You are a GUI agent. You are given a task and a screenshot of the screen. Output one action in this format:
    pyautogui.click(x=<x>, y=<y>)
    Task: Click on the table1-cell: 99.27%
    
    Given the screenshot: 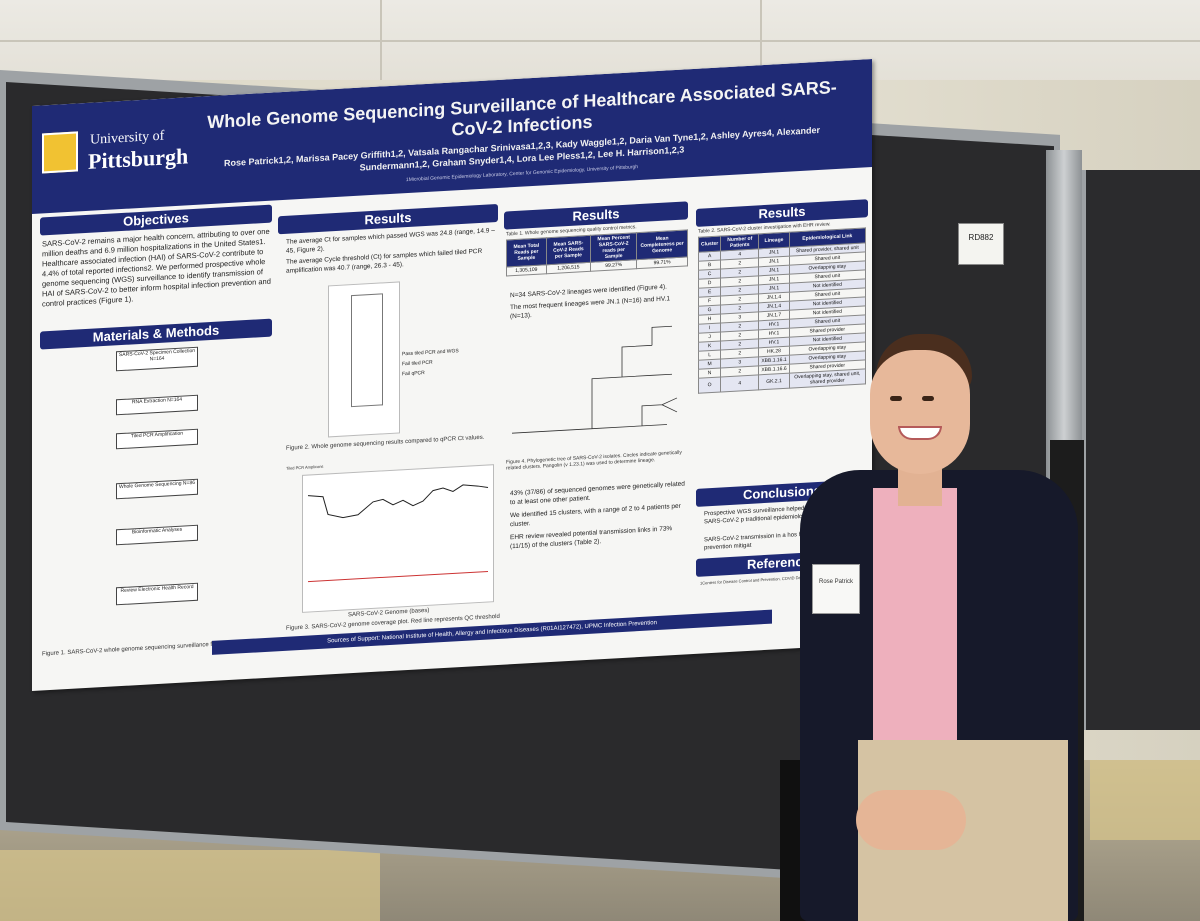 What is the action you would take?
    pyautogui.click(x=613, y=265)
    